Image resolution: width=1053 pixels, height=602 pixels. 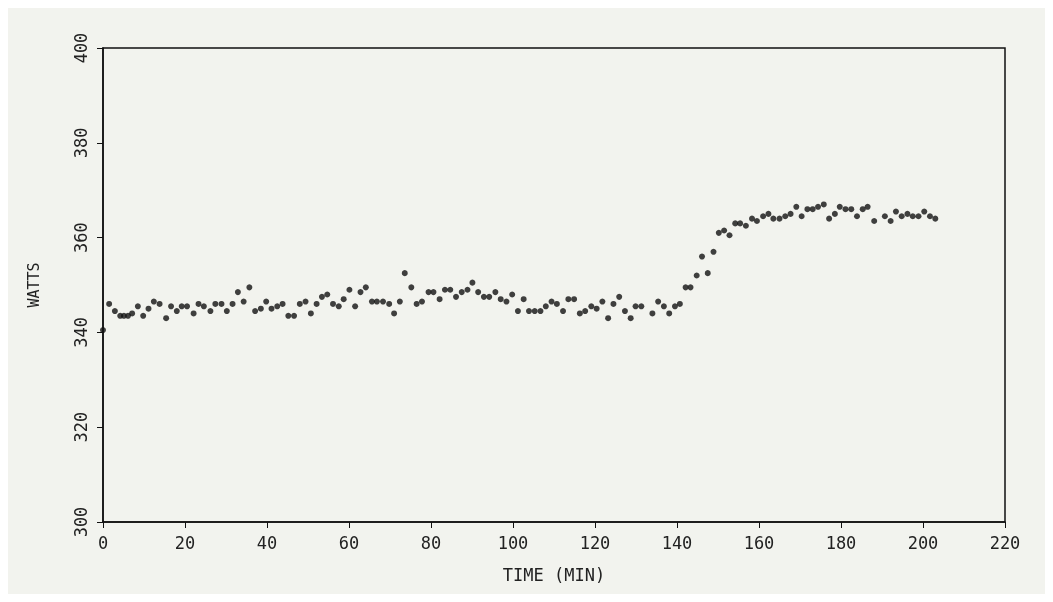 I want to click on x-tick-label: 160, so click(x=759, y=542).